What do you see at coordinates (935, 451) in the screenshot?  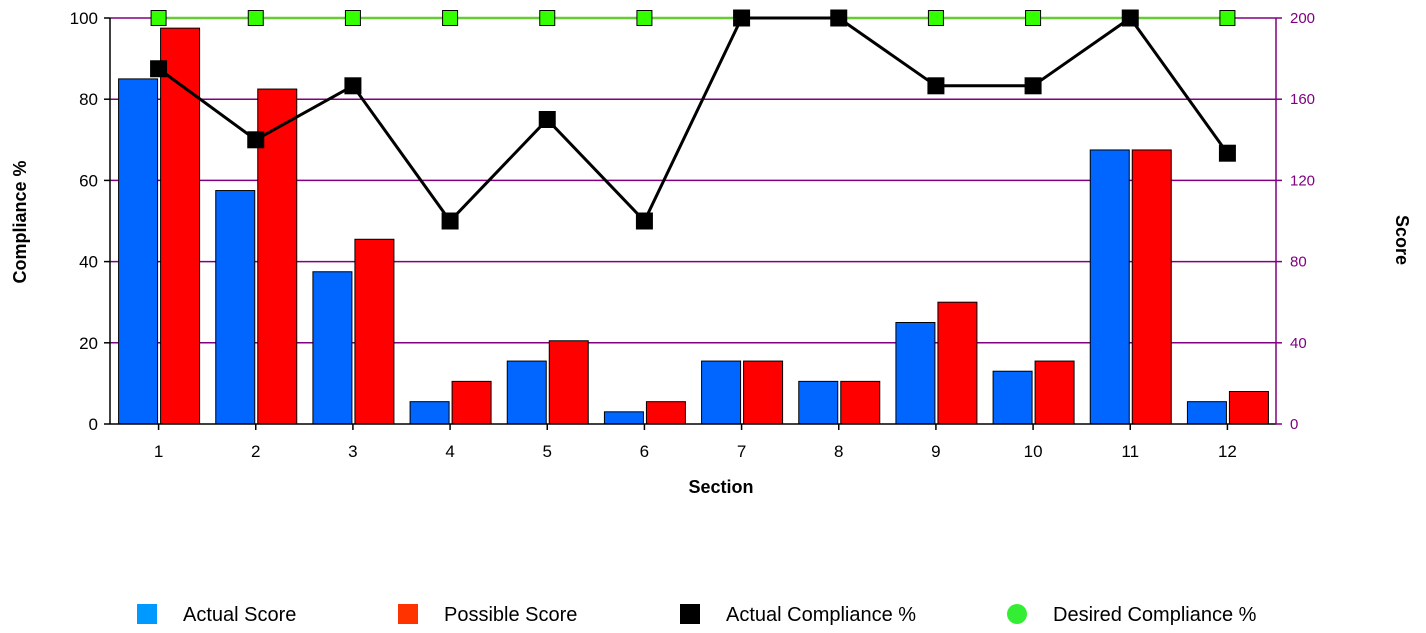 I see `x-tick-label: 9` at bounding box center [935, 451].